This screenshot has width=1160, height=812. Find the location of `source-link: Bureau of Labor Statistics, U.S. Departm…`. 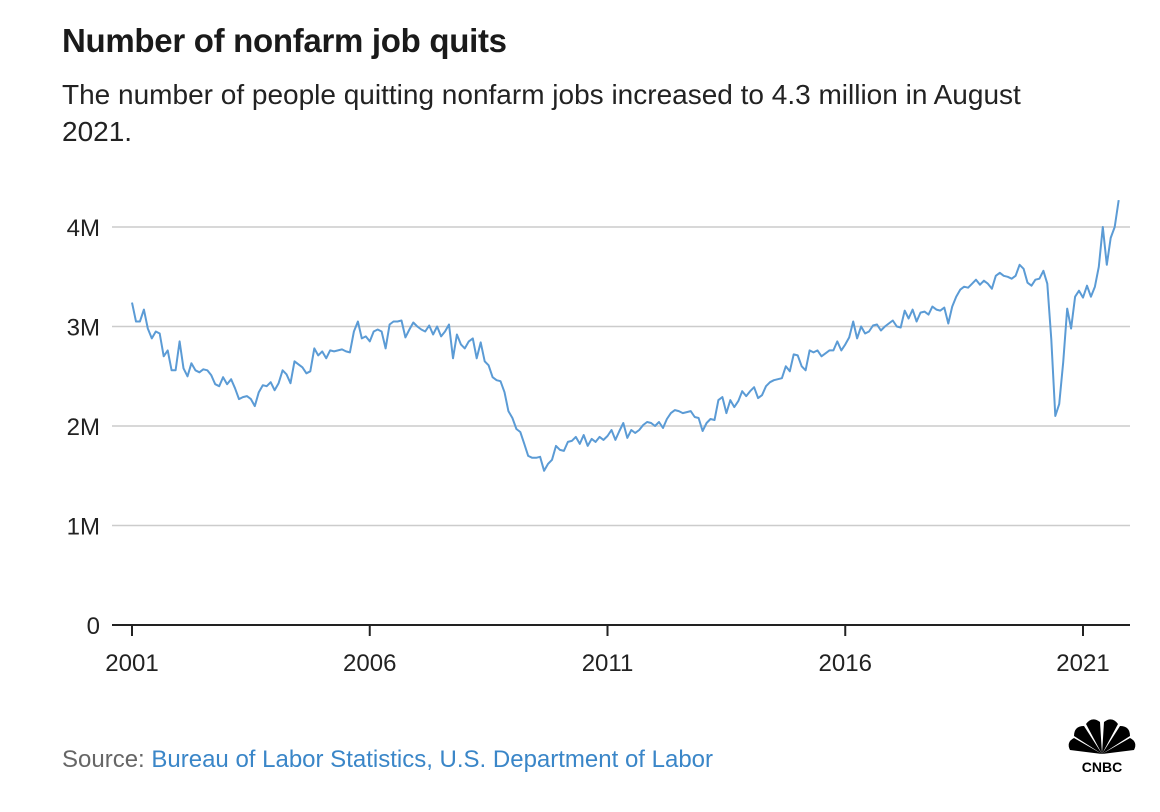

source-link: Bureau of Labor Statistics, U.S. Departm… is located at coordinates (432, 759).